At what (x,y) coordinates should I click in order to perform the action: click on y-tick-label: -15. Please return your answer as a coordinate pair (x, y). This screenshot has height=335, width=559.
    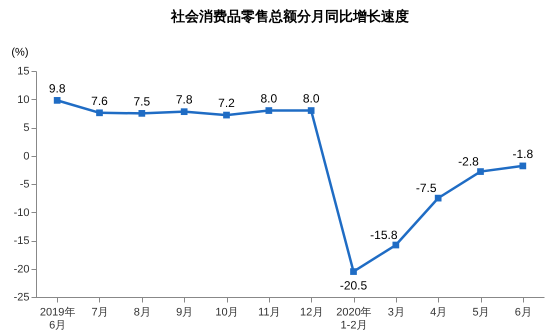
    Looking at the image, I should click on (22, 241).